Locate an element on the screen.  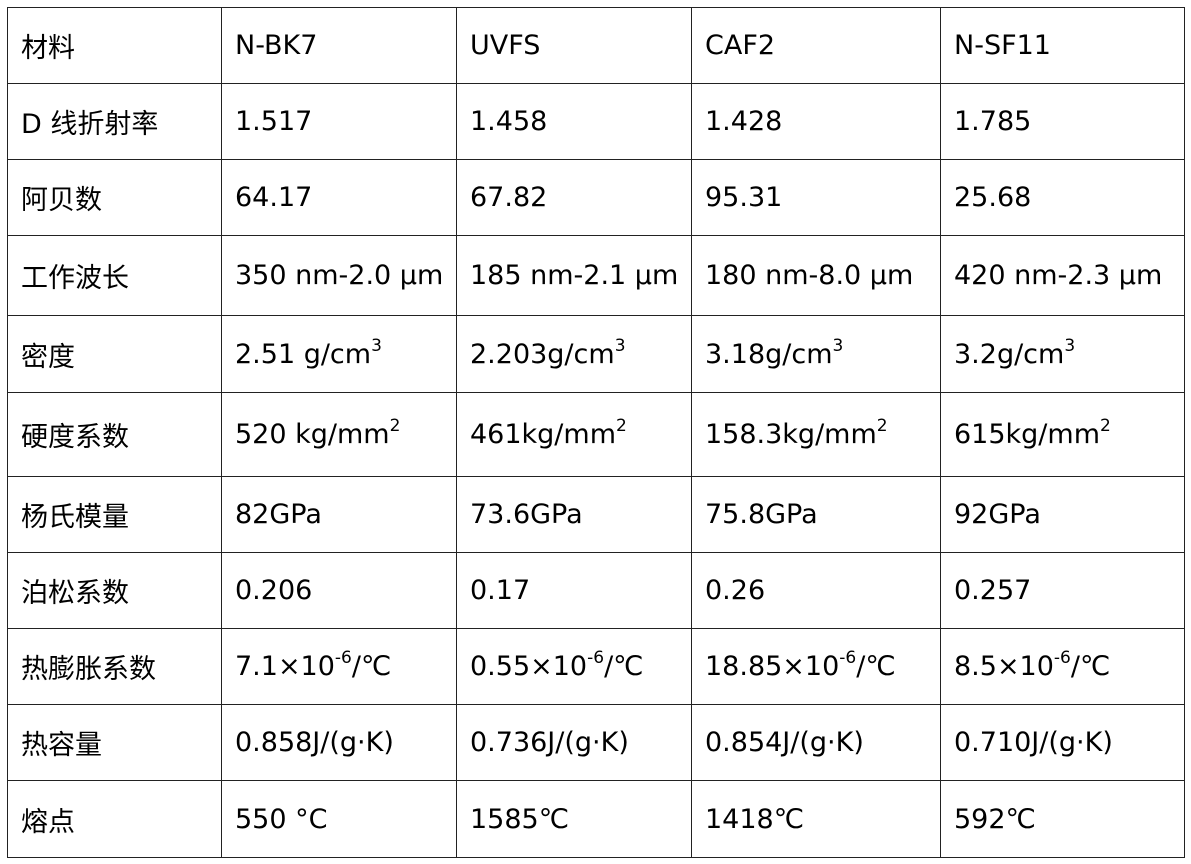
cell: 1.458 is located at coordinates (574, 121).